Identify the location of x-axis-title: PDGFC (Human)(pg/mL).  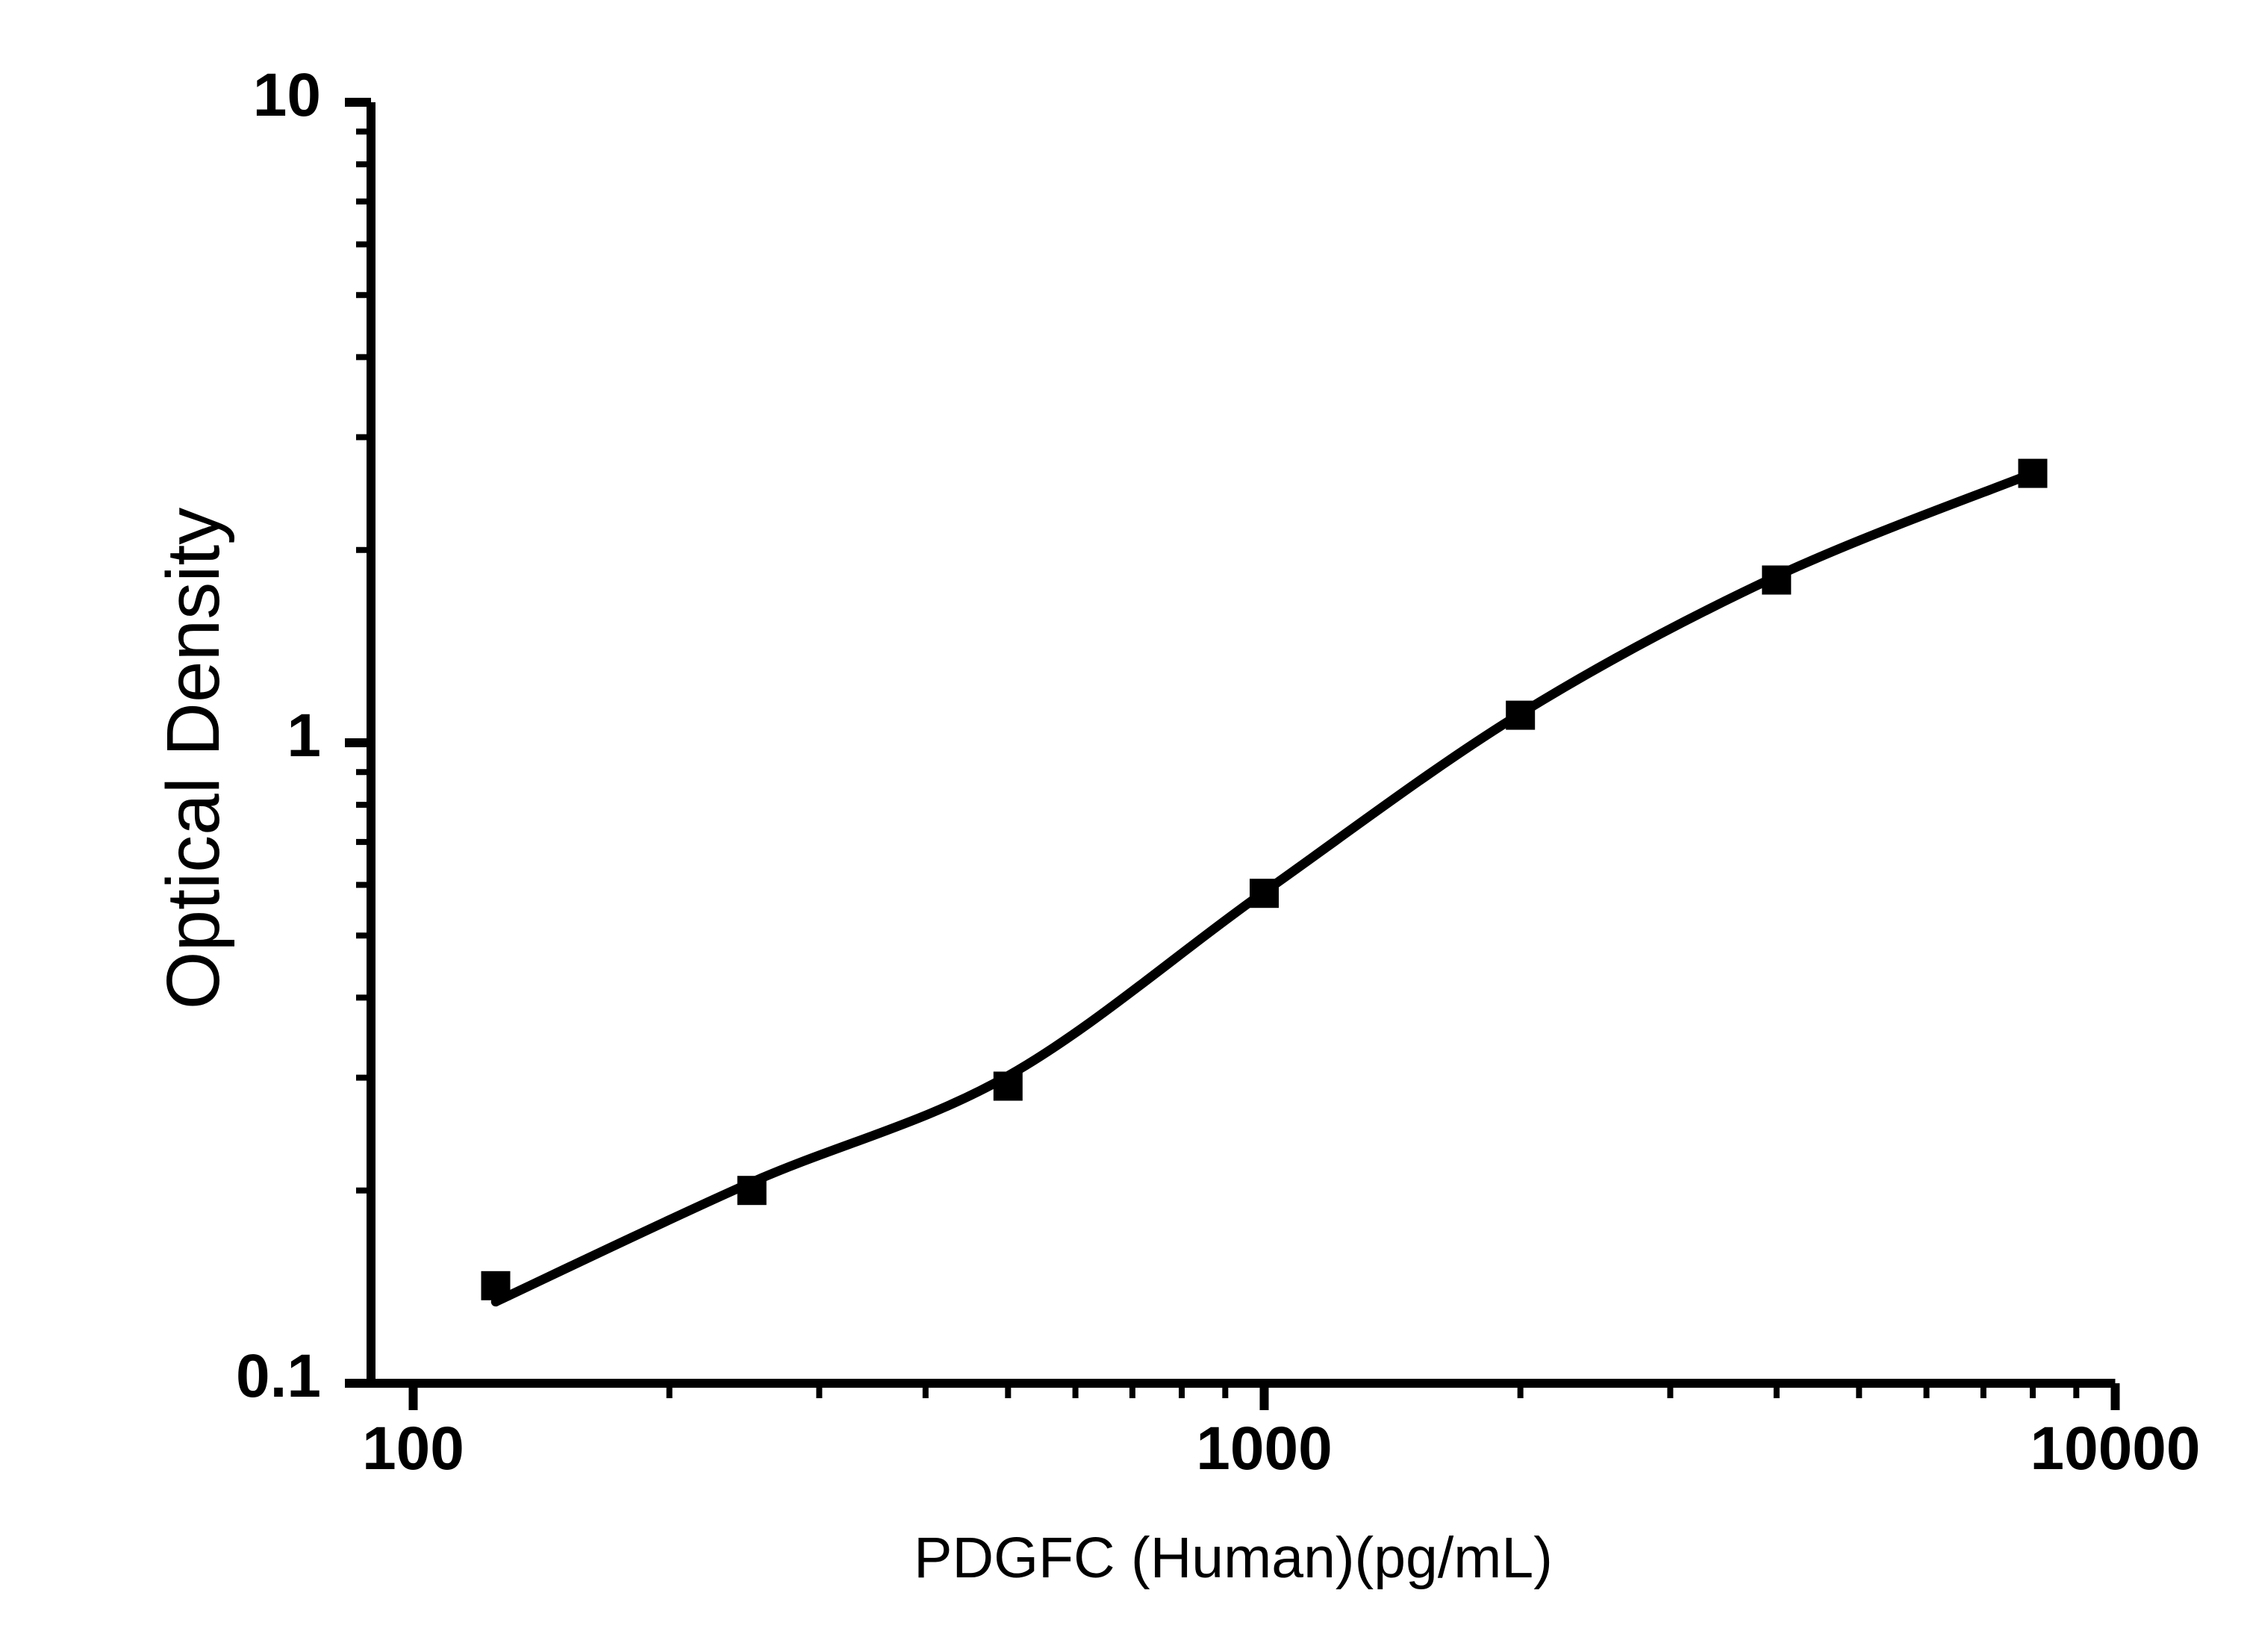
(1233, 1558).